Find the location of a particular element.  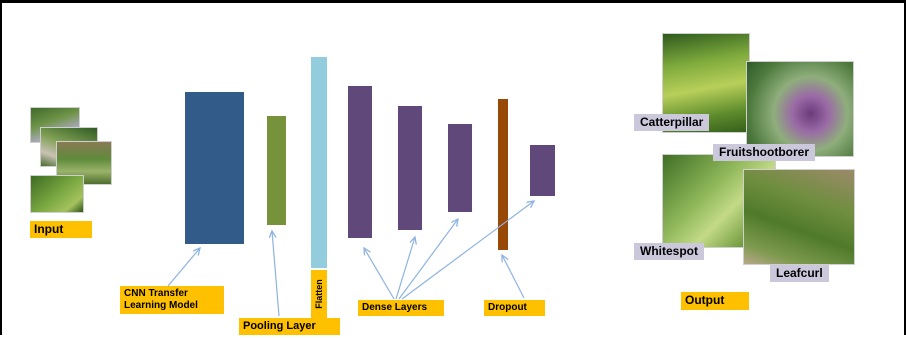

flatten-block is located at coordinates (319, 162).